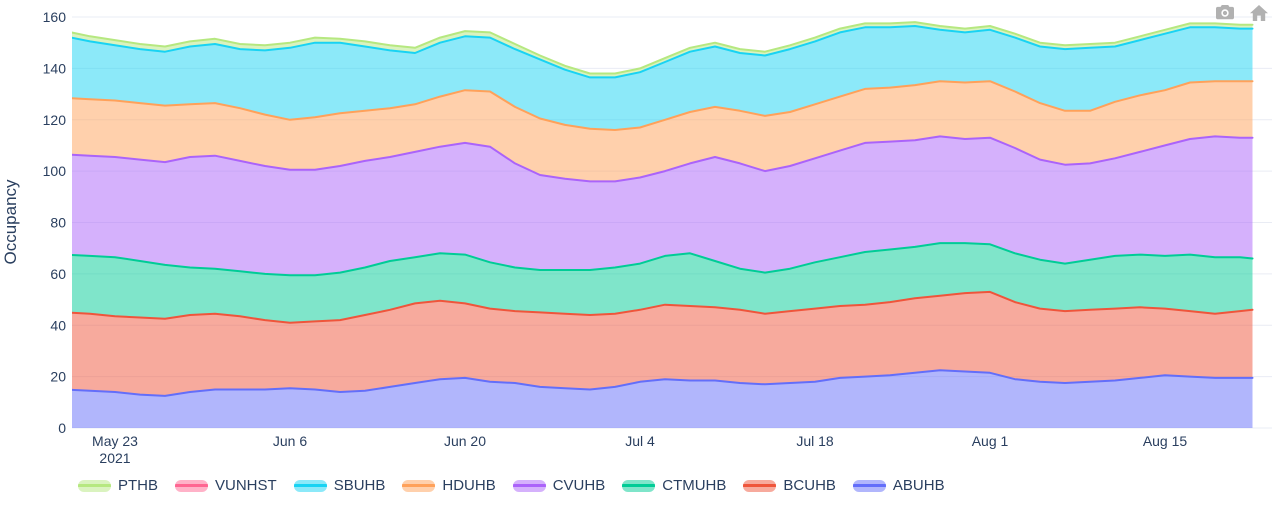 This screenshot has height=511, width=1279. I want to click on legend-label-cvuhb: CVUHB, so click(579, 485).